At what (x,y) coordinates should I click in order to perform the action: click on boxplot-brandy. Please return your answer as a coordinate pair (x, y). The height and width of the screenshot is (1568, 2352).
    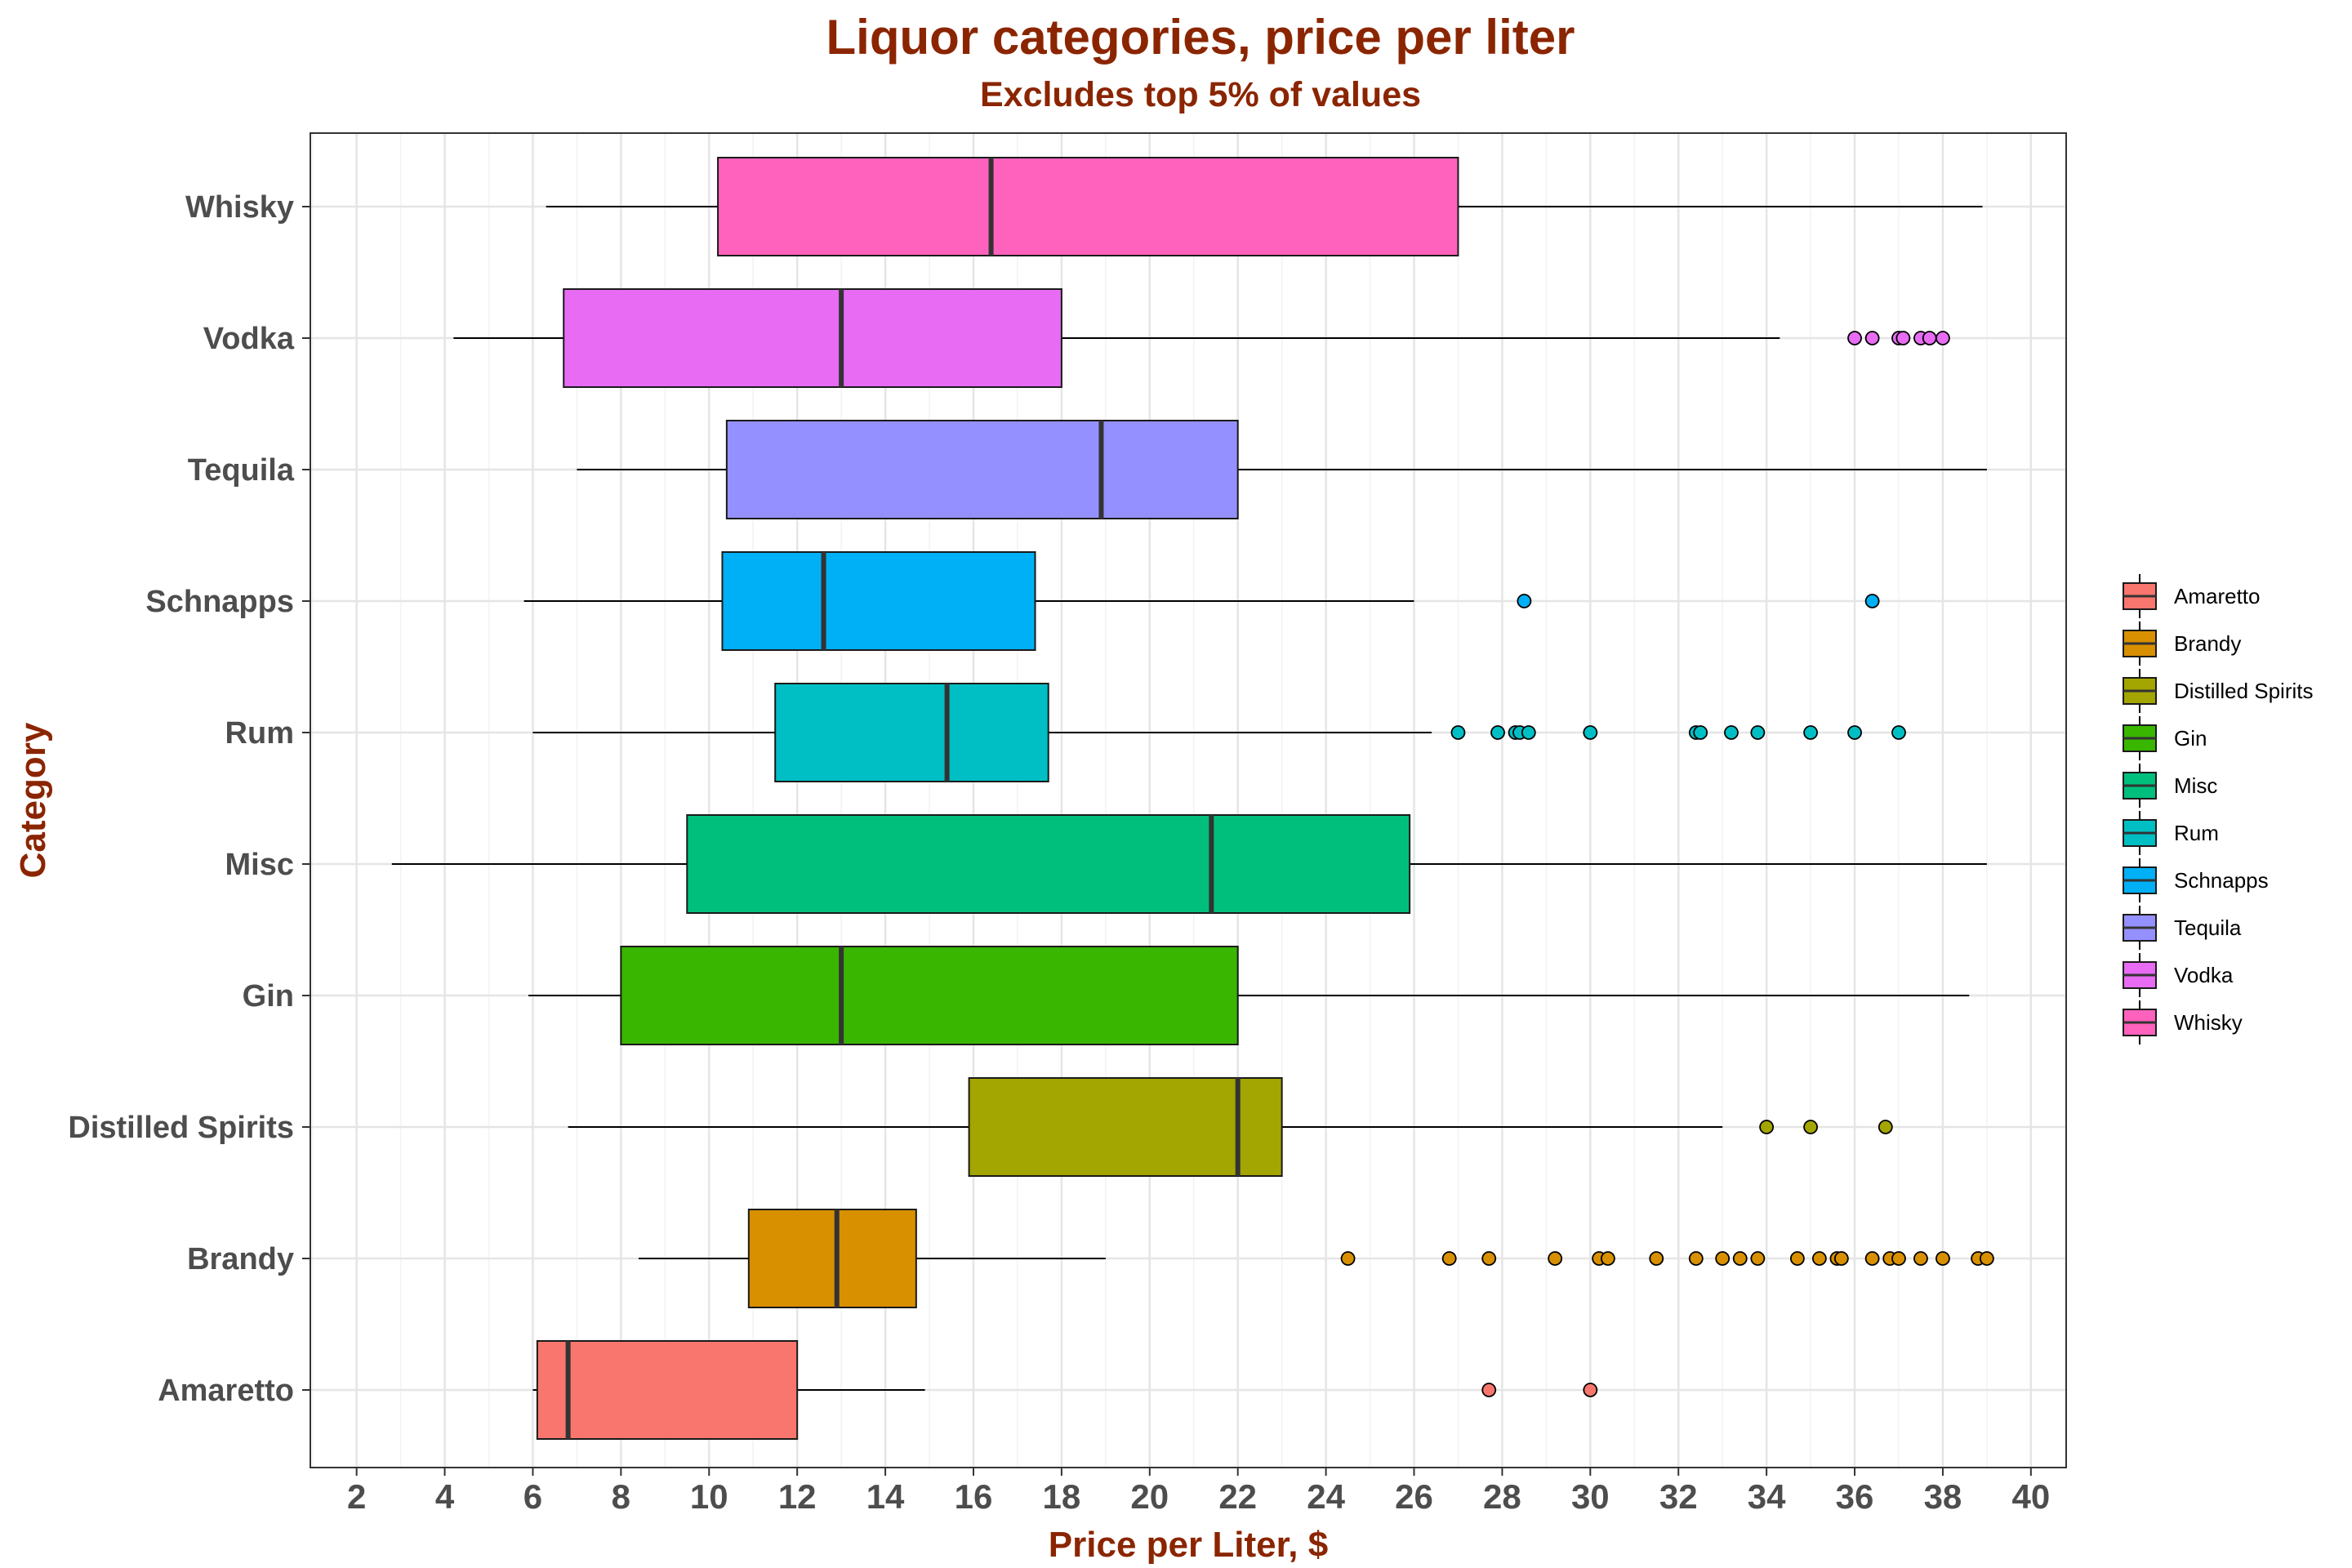
    Looking at the image, I should click on (1316, 1258).